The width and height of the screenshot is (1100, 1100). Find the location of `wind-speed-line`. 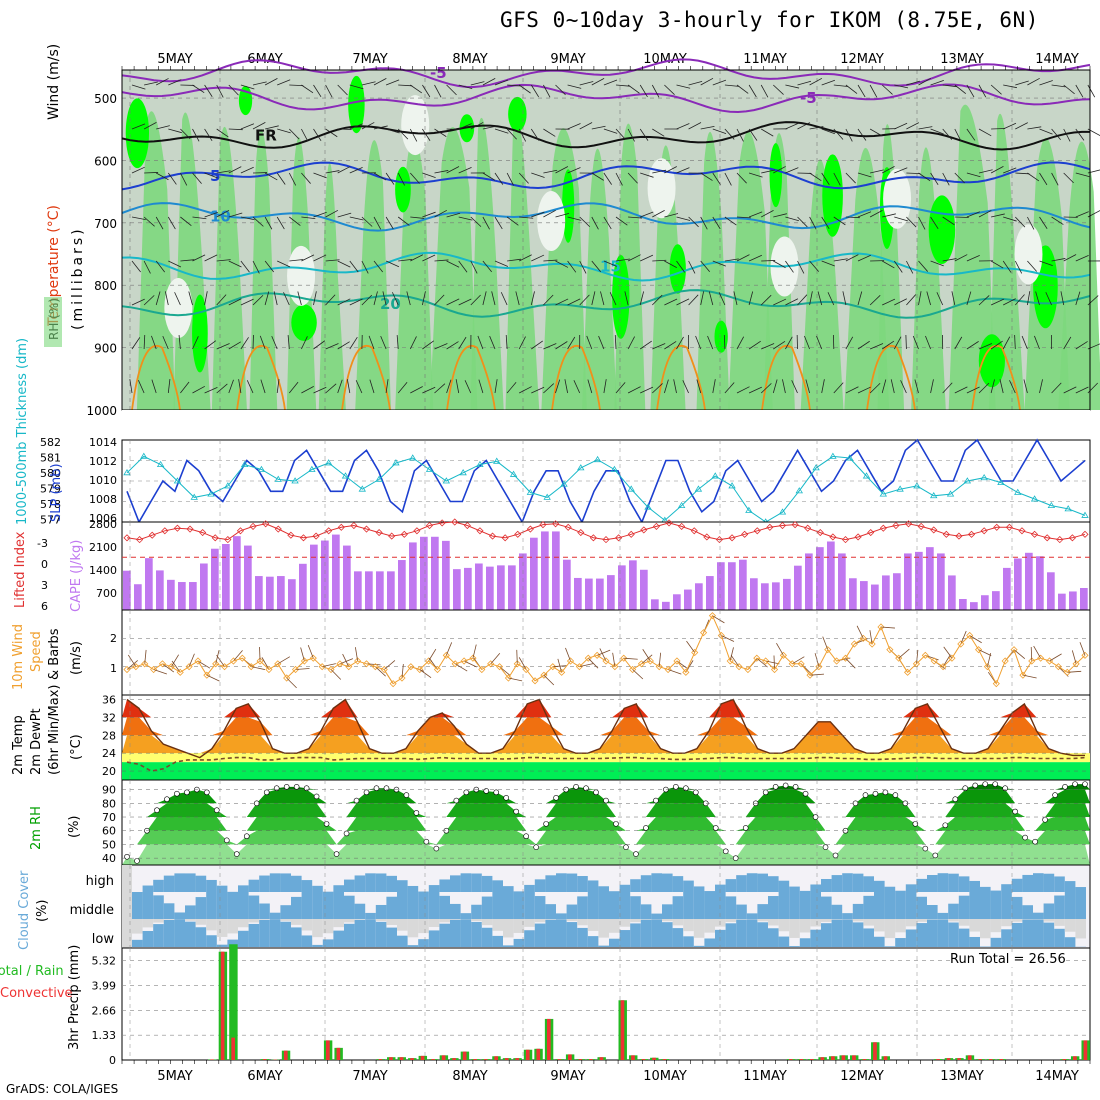

wind-speed-line is located at coordinates (606, 649).